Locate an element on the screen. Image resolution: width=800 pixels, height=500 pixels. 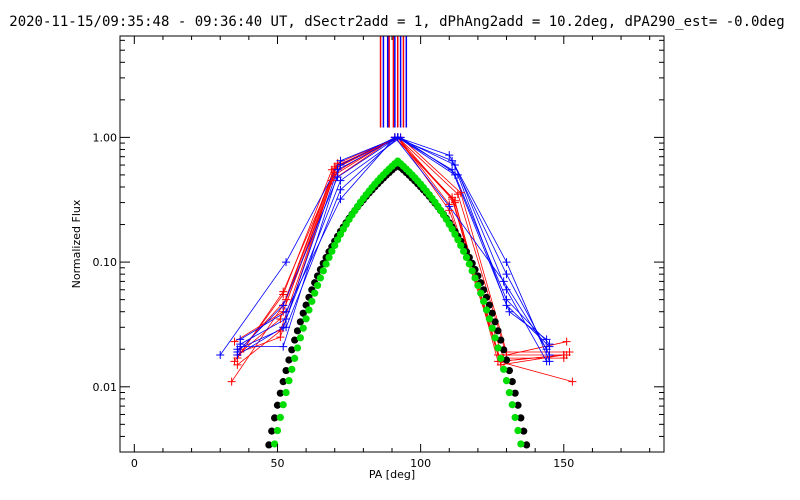
y-tick-label: 0.10 is located at coordinates (105, 262).